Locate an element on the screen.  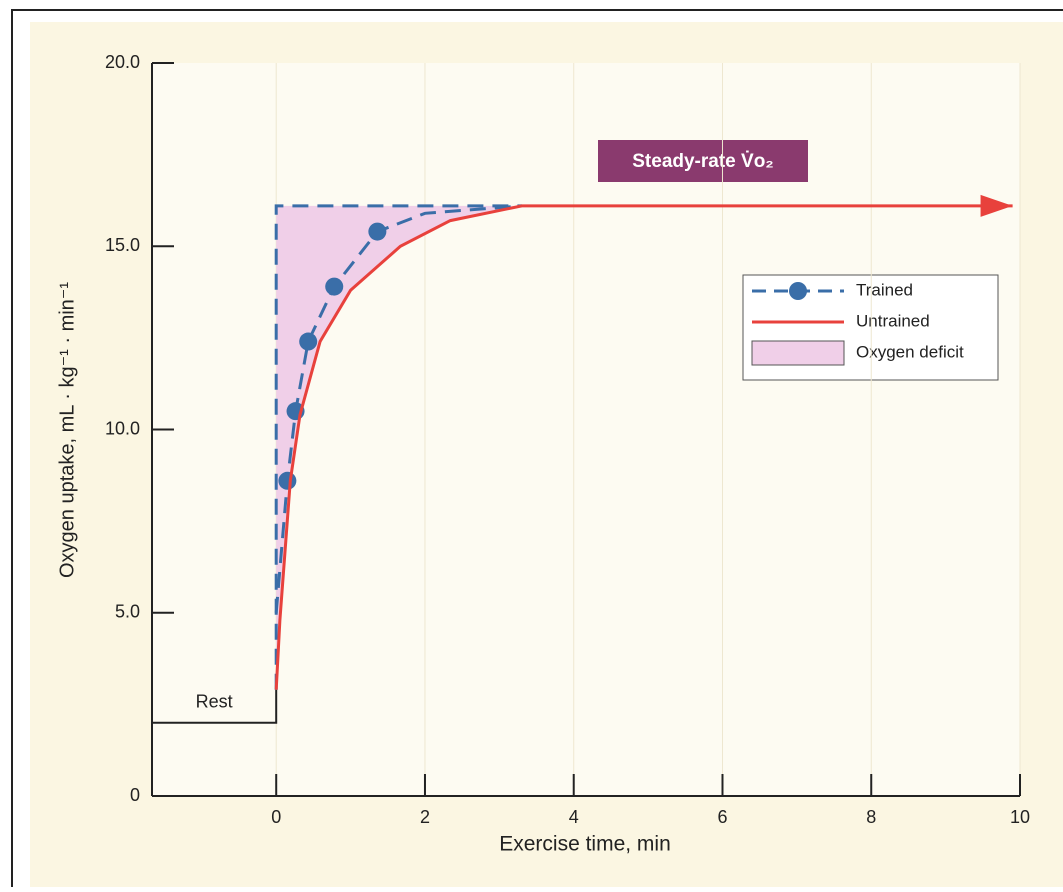
x-tick-label: 10 is located at coordinates (1020, 817).